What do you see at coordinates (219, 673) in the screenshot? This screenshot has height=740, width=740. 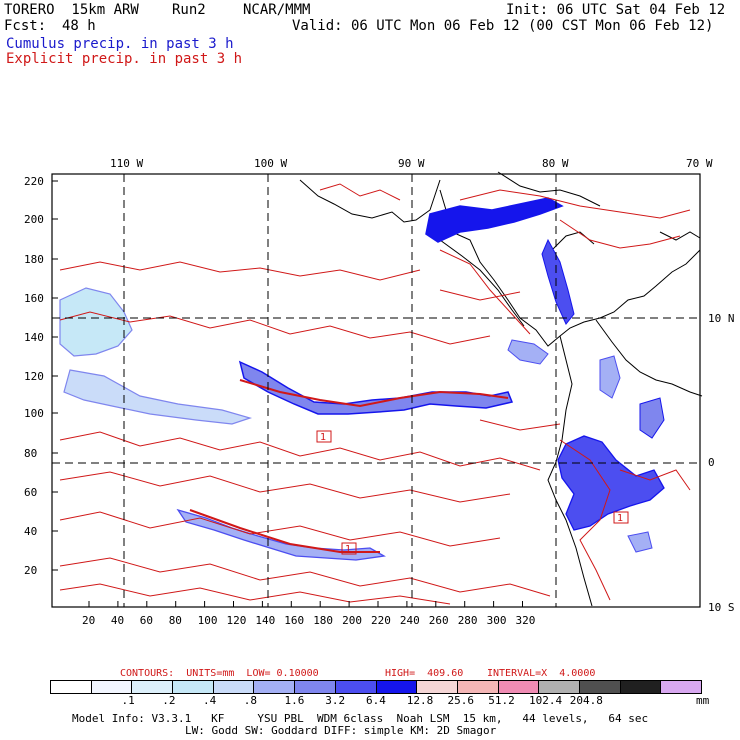 I see `contour-units: CONTOURS: UNITS=mm LOW= 0.10000` at bounding box center [219, 673].